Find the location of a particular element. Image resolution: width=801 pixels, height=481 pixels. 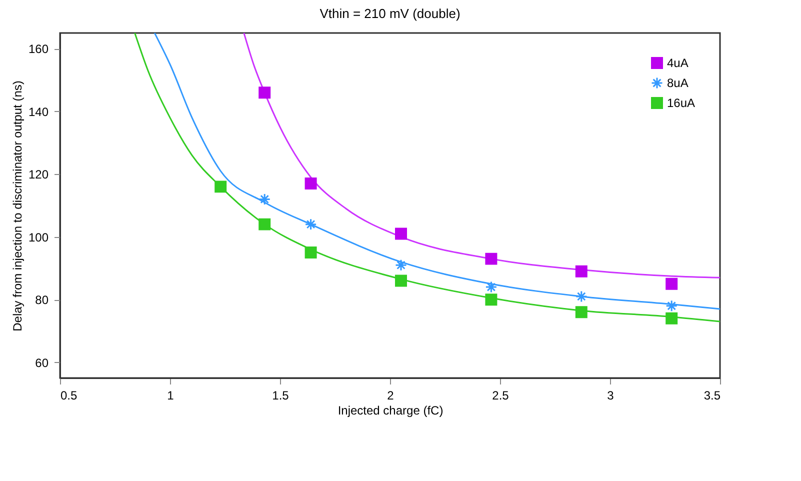

y-tick-label: 100 is located at coordinates (38, 237).